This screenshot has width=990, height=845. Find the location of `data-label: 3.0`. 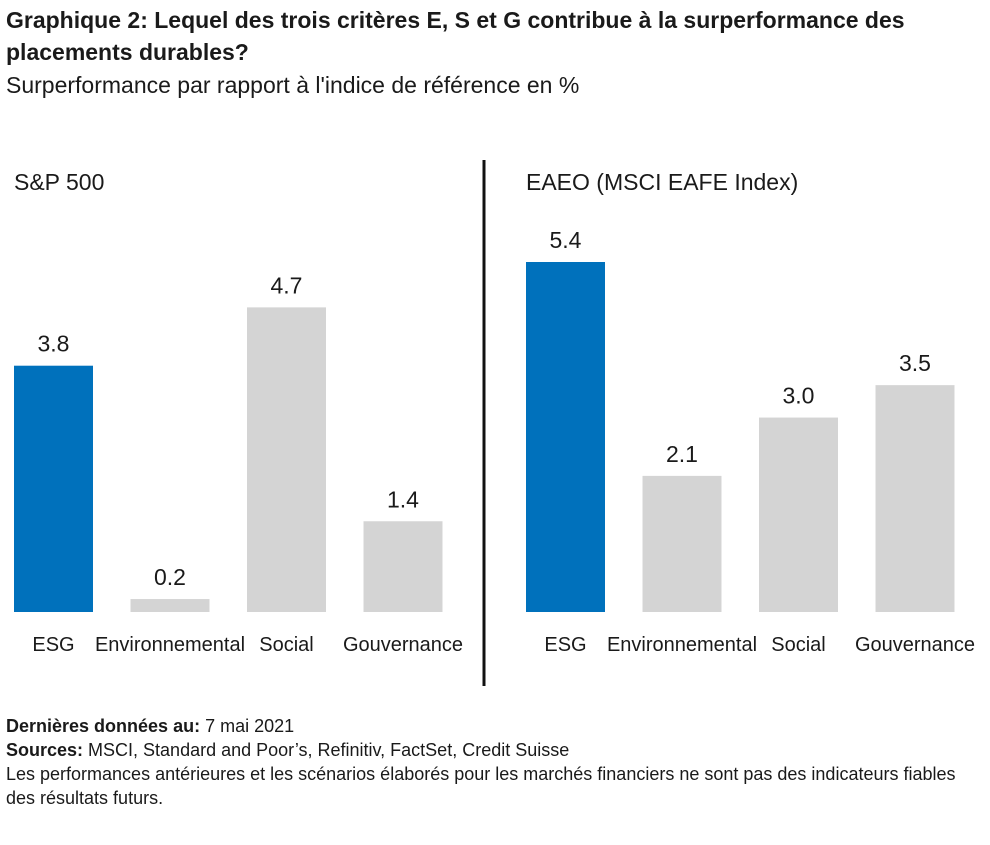

data-label: 3.0 is located at coordinates (799, 396).